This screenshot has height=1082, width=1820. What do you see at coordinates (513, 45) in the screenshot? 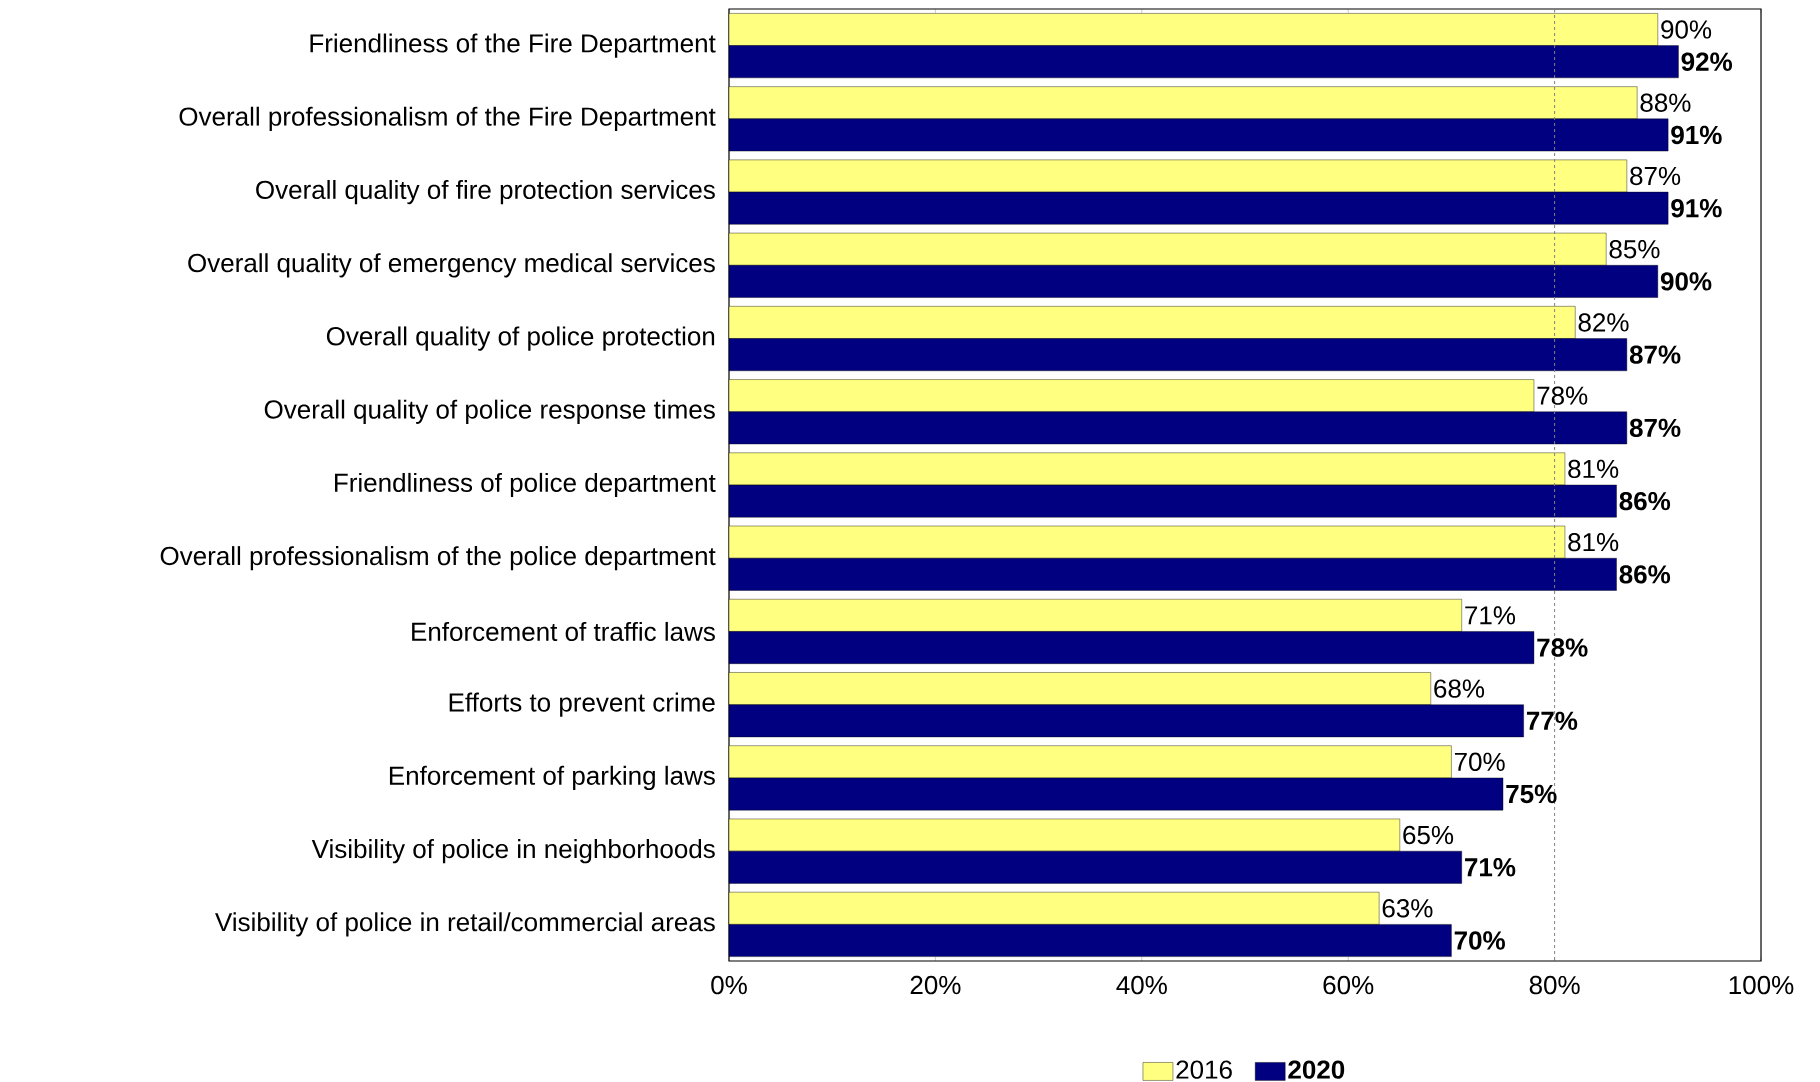
I see `y-tick-label: Friendliness of the Fire Department` at bounding box center [513, 45].